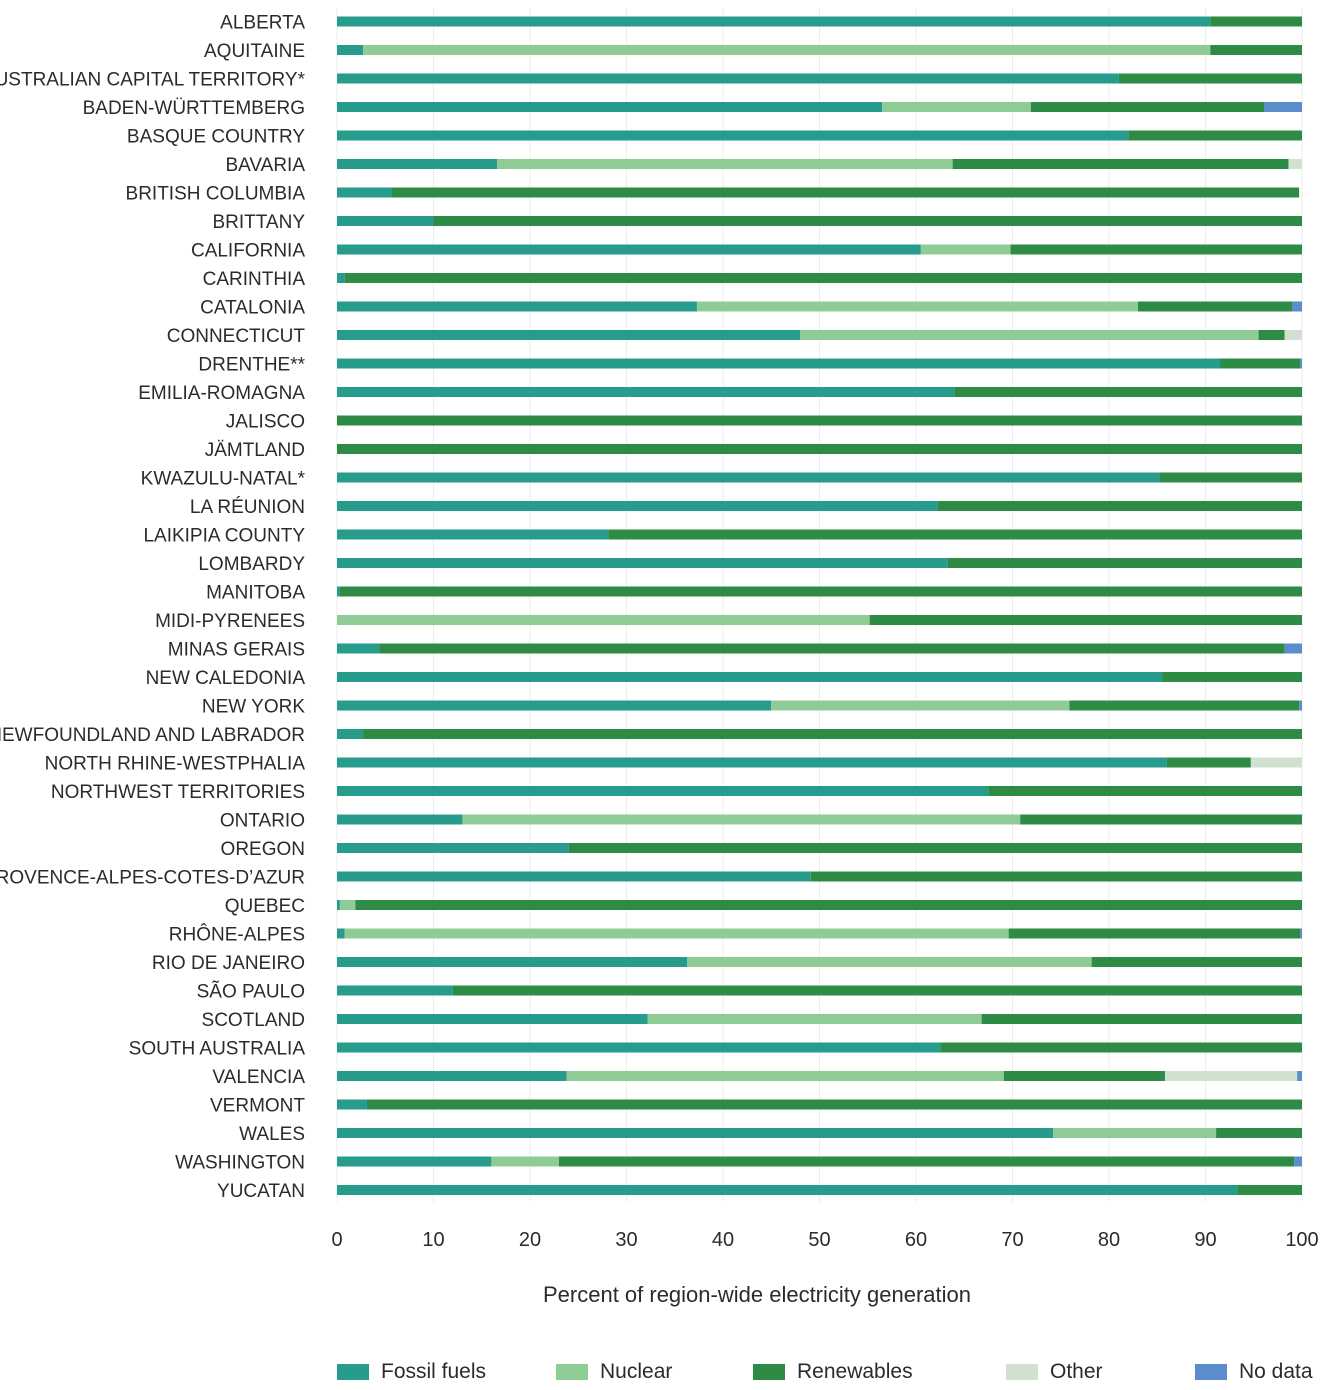 Image resolution: width=1323 pixels, height=1390 pixels. I want to click on legend-label: No data, so click(1276, 1371).